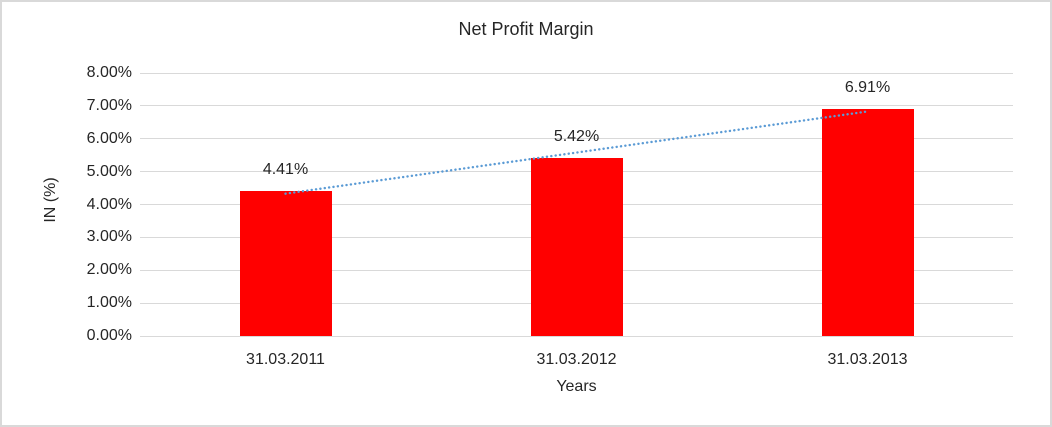 This screenshot has height=427, width=1052. I want to click on y-tick-label: 0.00%, so click(109, 335).